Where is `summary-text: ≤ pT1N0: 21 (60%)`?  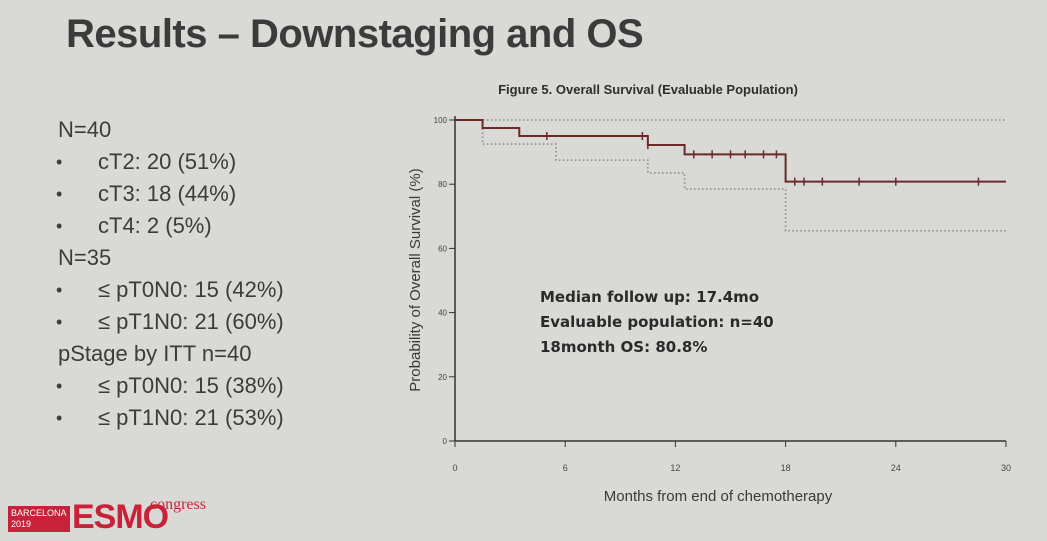
summary-text: ≤ pT1N0: 21 (60%) is located at coordinates (191, 321).